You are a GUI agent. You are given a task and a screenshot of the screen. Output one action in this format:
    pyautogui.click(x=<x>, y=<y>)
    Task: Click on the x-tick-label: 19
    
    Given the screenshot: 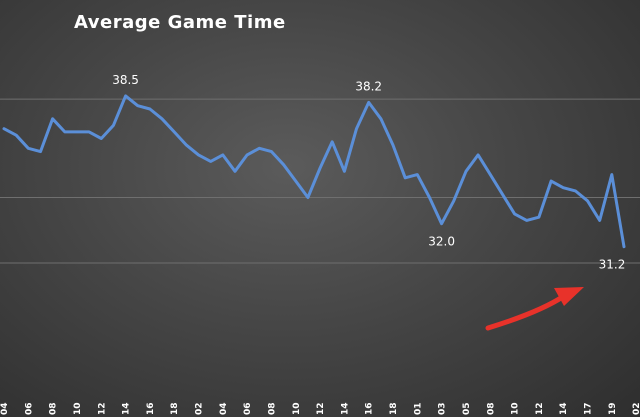 What is the action you would take?
    pyautogui.click(x=613, y=408)
    